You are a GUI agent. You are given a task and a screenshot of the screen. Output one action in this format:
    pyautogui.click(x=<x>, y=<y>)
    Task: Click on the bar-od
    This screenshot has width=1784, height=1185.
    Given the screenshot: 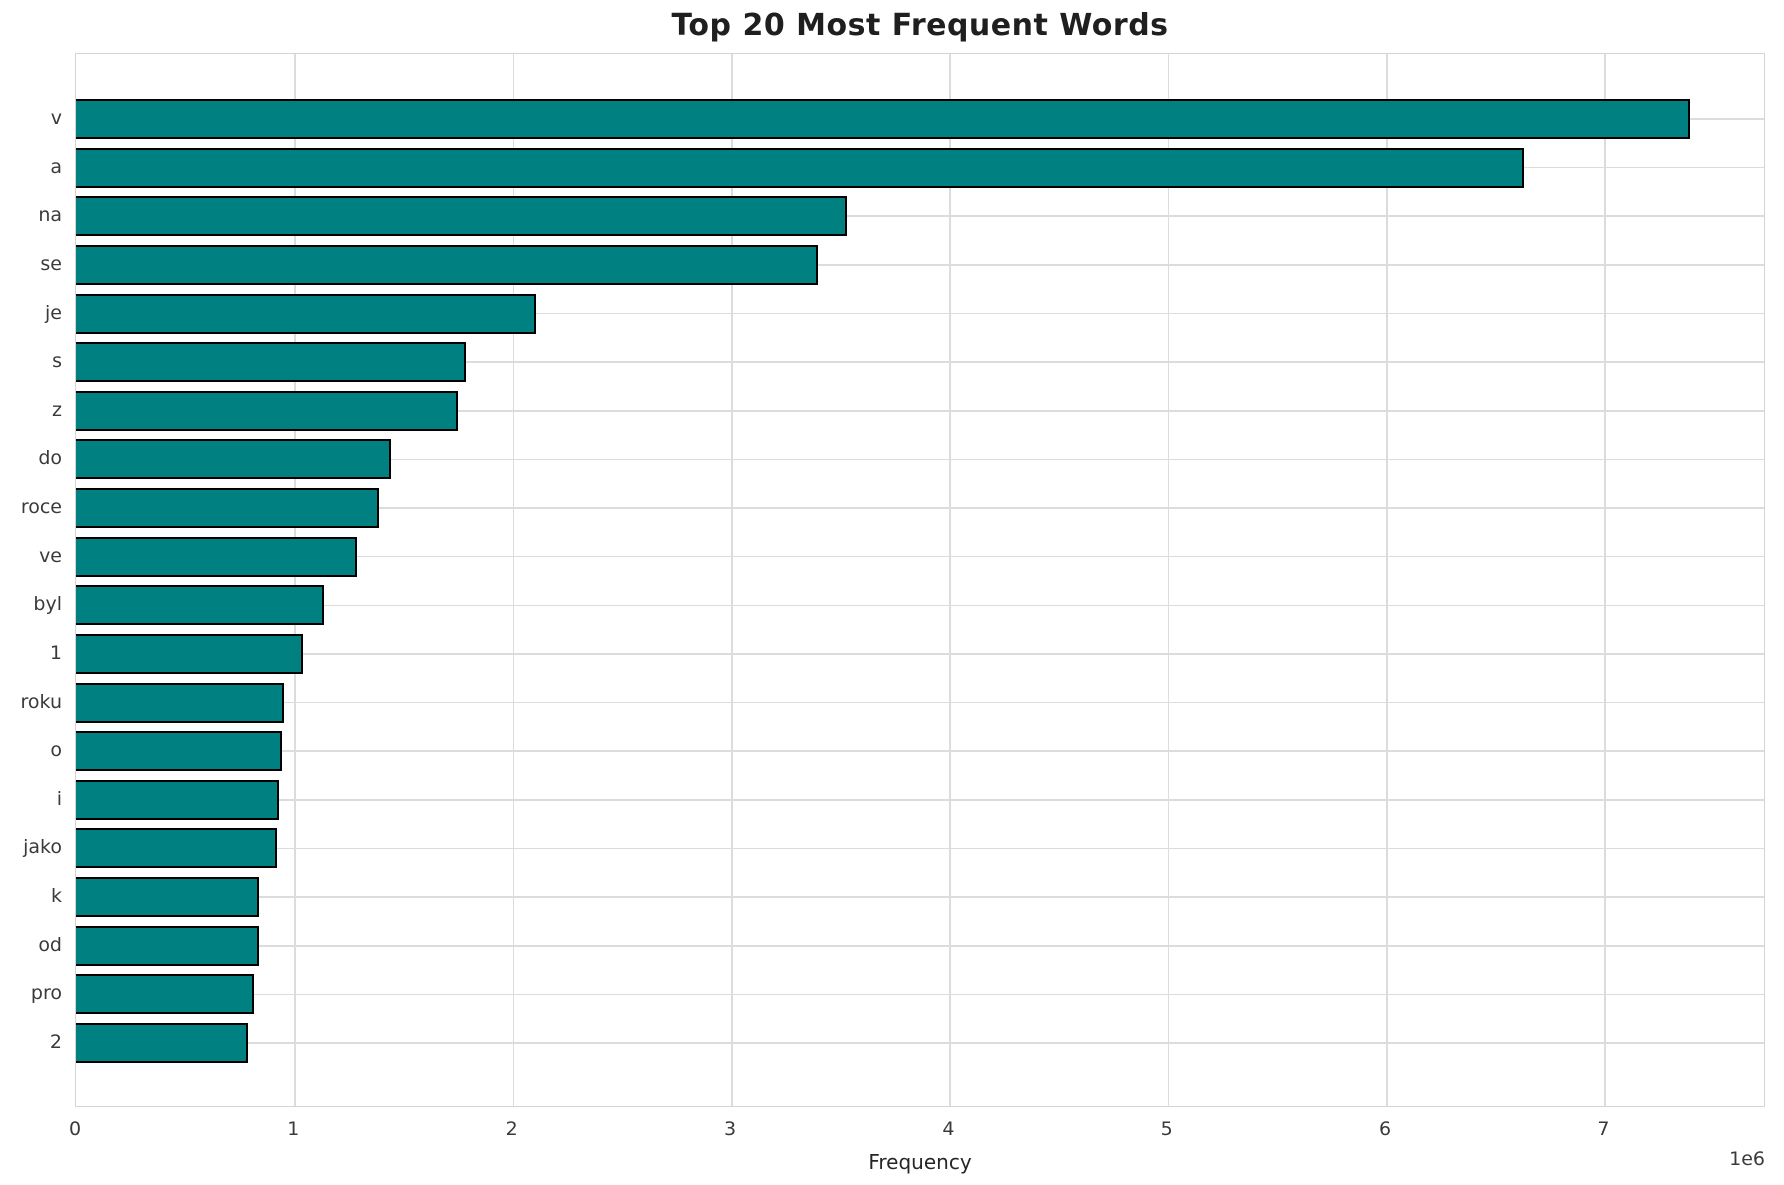 What is the action you would take?
    pyautogui.click(x=167, y=945)
    